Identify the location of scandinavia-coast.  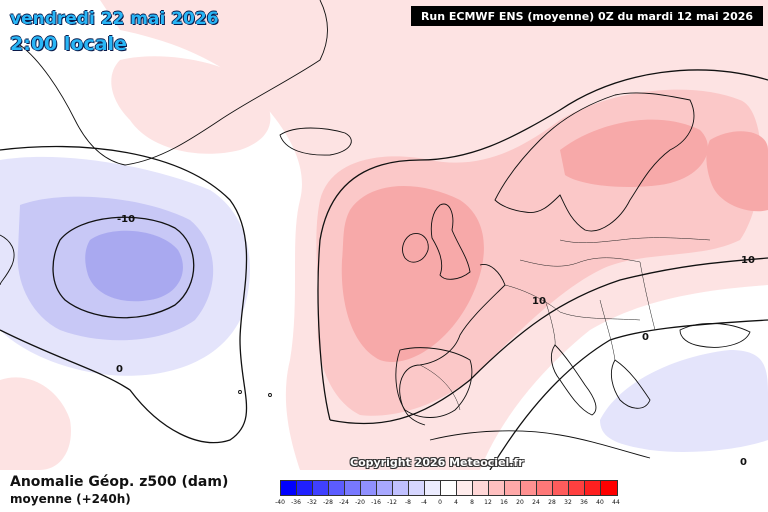
(594, 162).